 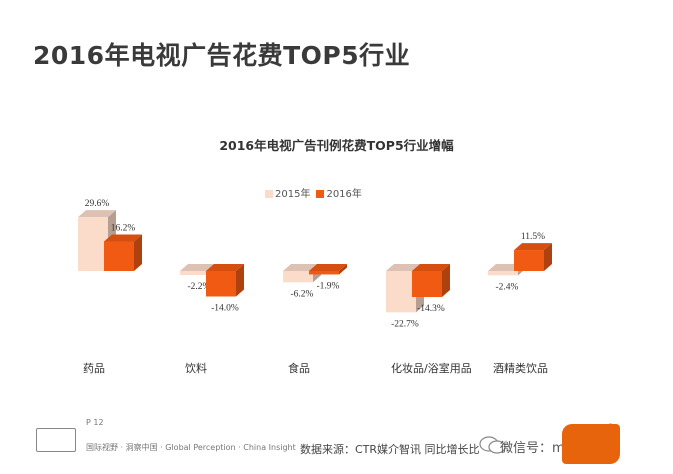 What do you see at coordinates (56, 440) in the screenshot?
I see `badge-logo` at bounding box center [56, 440].